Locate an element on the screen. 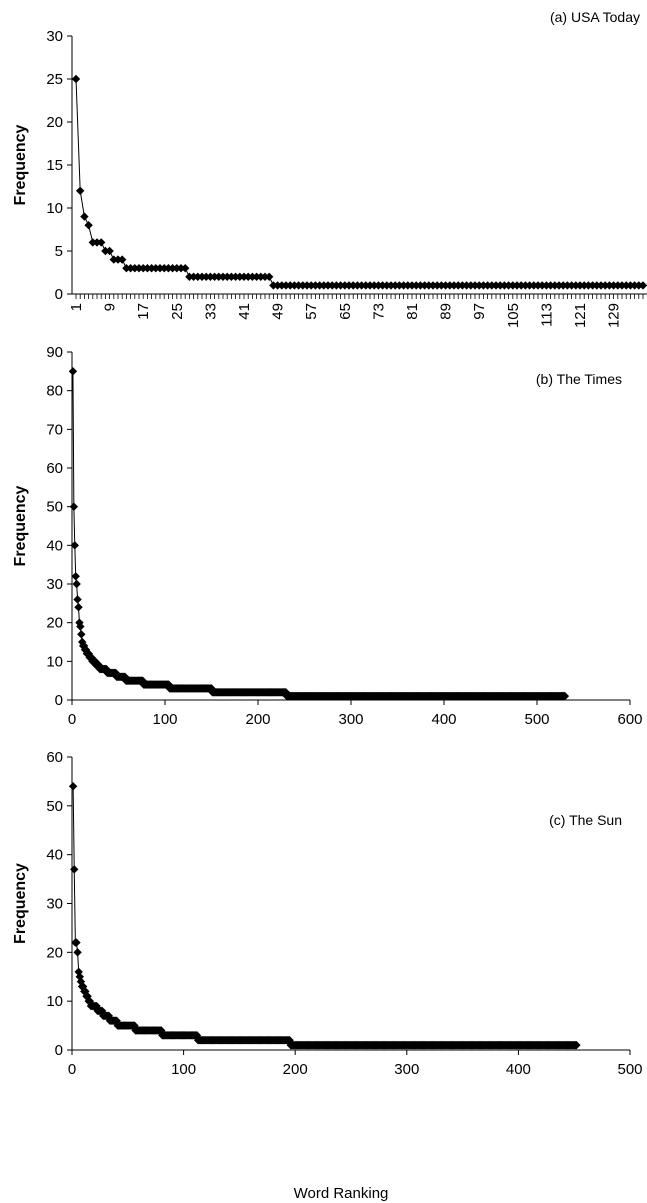 This screenshot has height=1203, width=647. x-tick-label: 9 is located at coordinates (110, 307).